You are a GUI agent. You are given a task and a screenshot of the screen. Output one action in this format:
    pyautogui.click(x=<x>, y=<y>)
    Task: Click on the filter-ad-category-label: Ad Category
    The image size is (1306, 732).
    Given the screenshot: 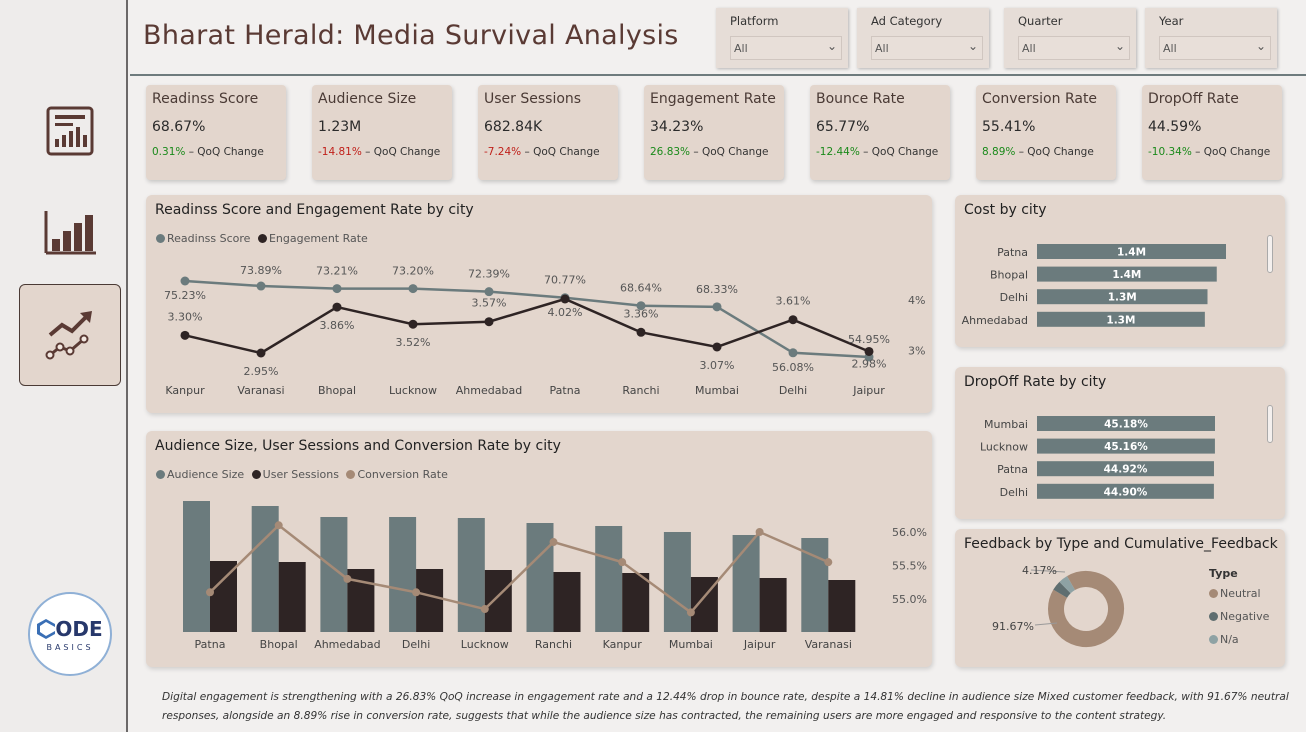 What is the action you would take?
    pyautogui.click(x=907, y=21)
    